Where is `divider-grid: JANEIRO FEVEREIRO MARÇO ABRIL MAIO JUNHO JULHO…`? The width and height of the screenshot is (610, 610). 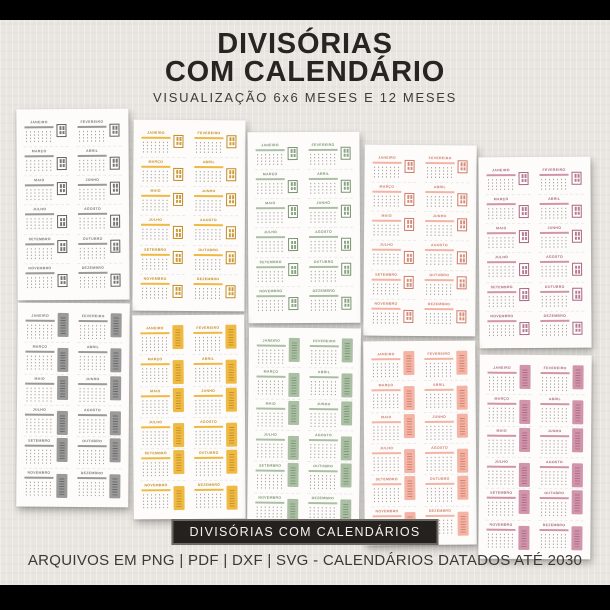 divider-grid: JANEIRO FEVEREIRO MARÇO ABRIL MAIO JUNHO JULHO… is located at coordinates (73, 205).